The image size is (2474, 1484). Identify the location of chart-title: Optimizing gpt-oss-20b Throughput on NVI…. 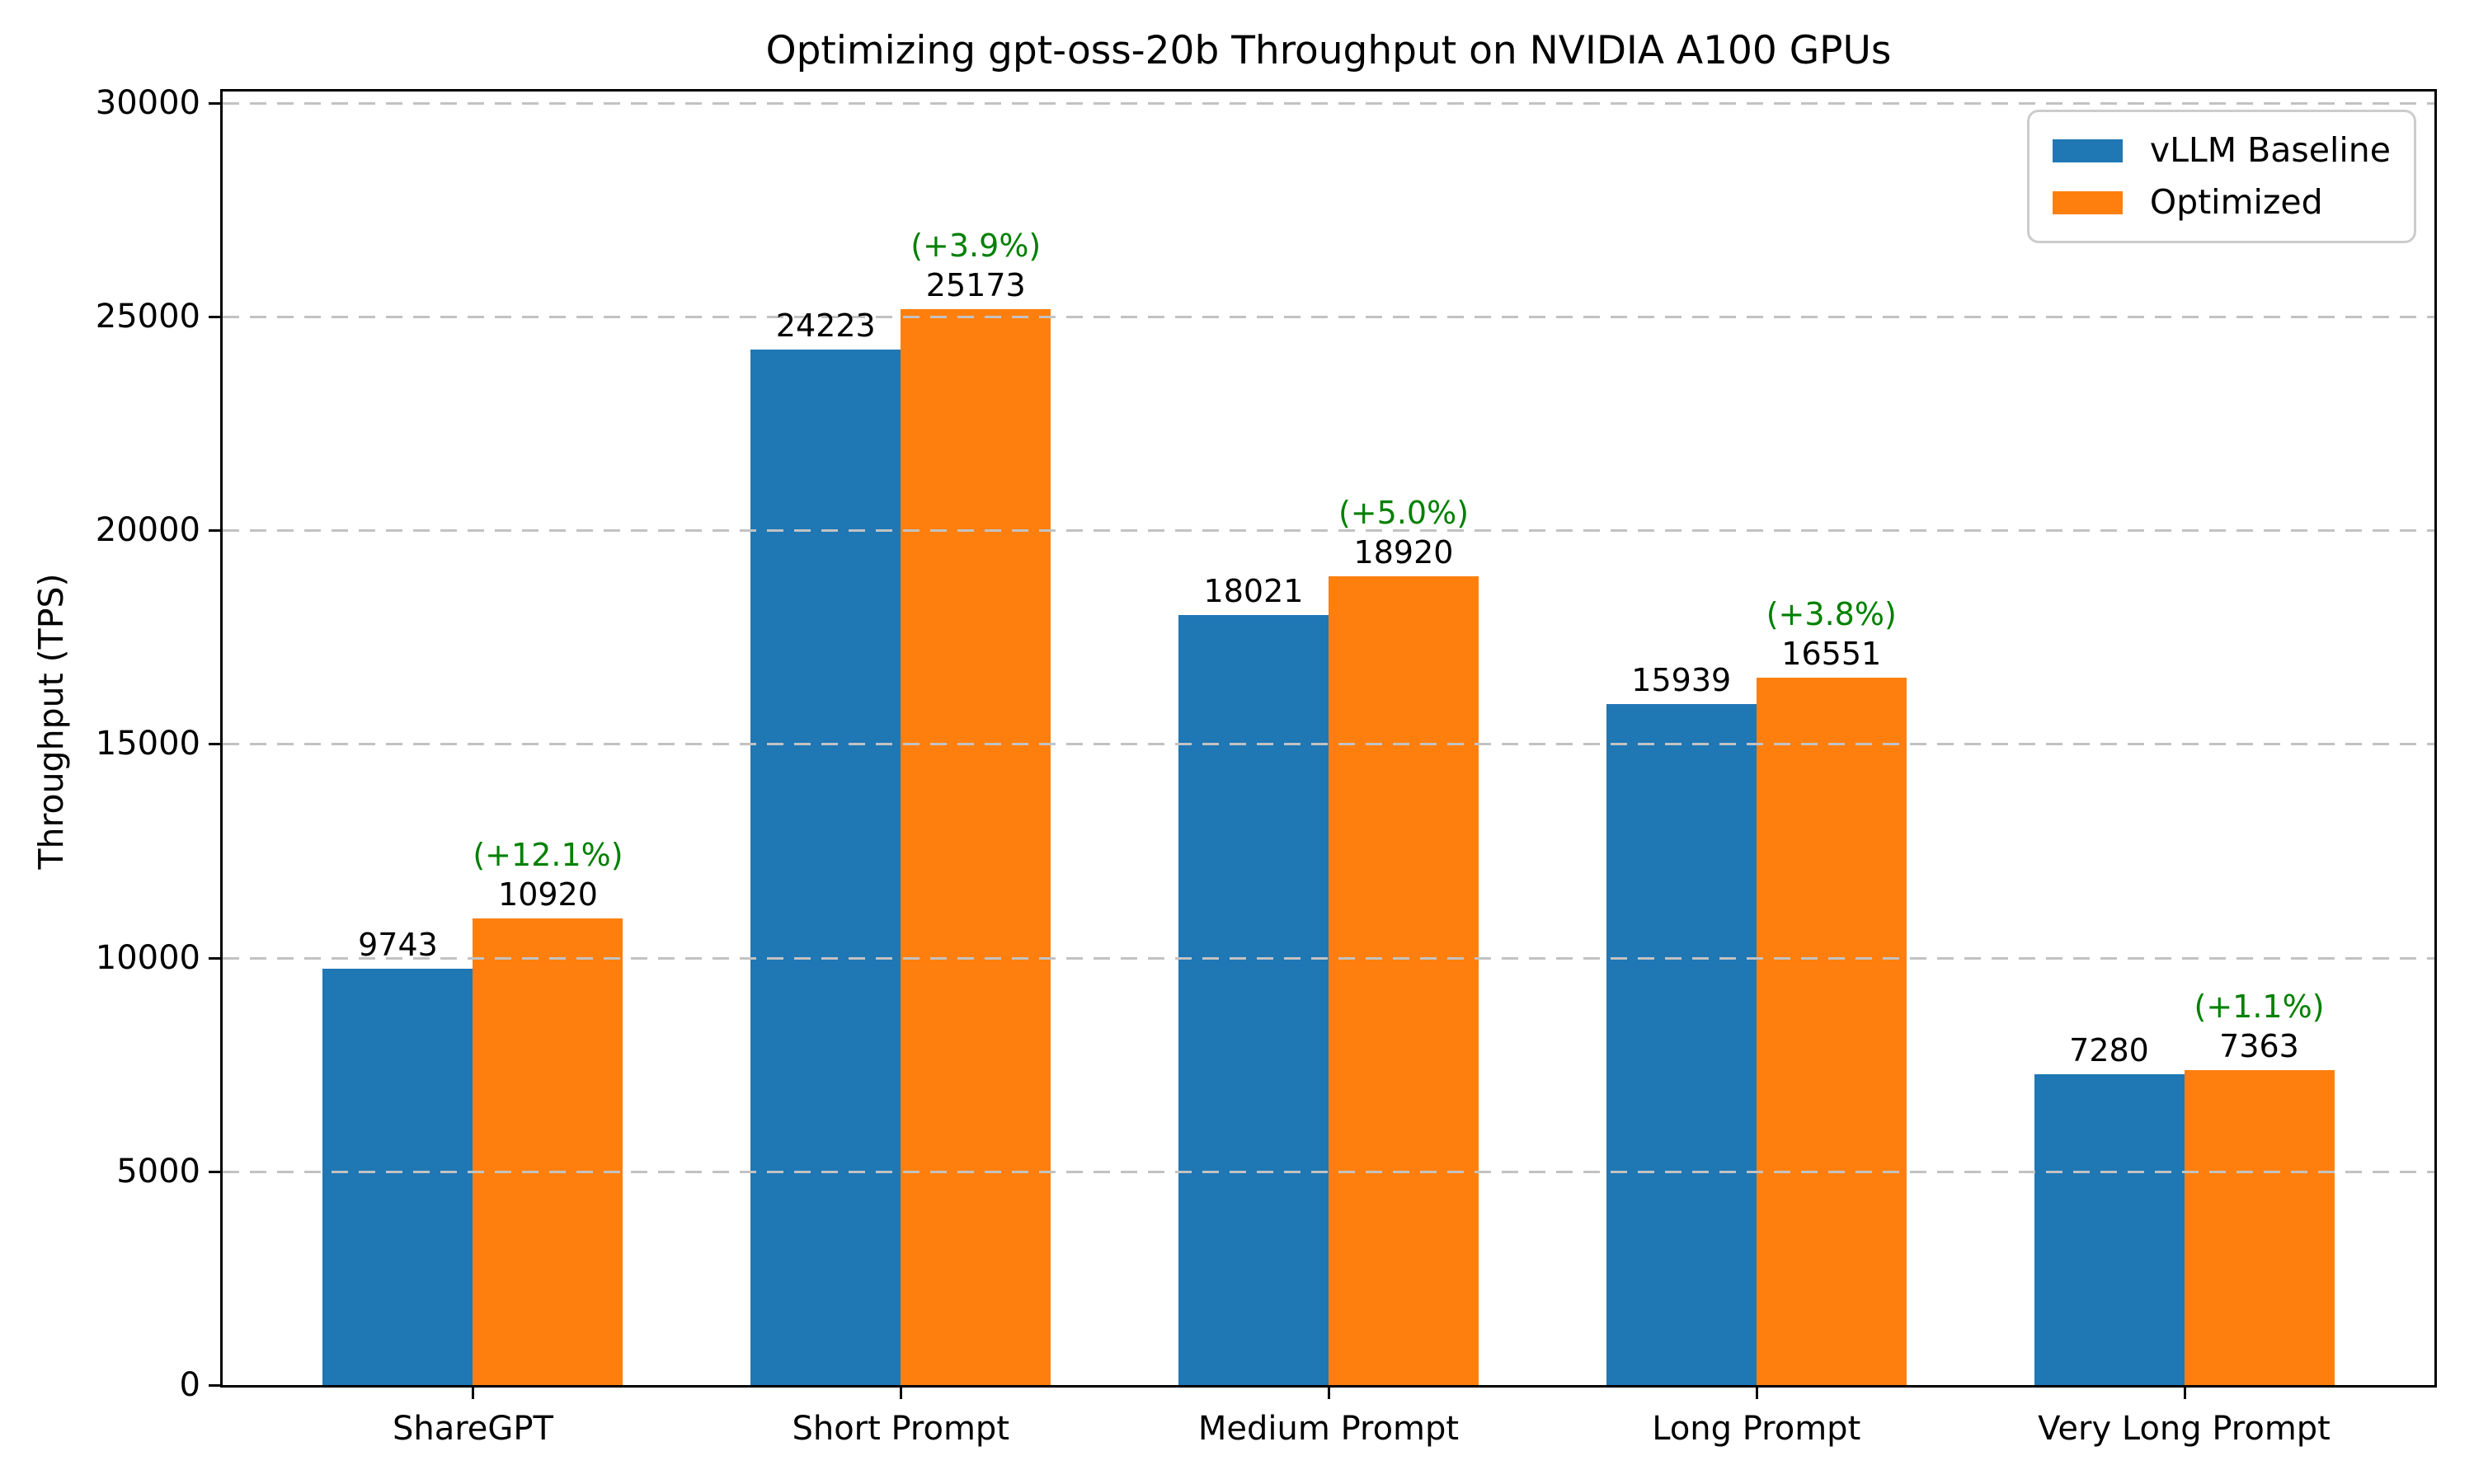
(1328, 50).